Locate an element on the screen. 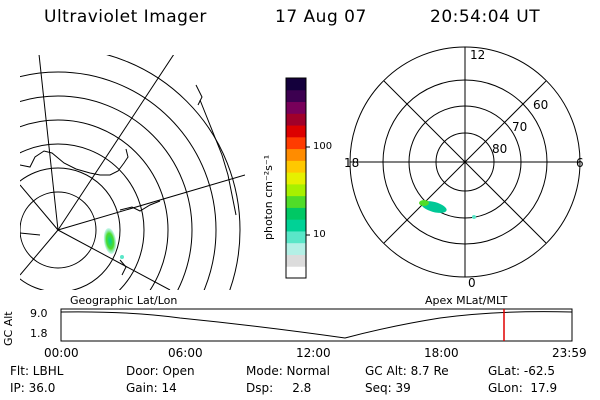  colorbar-tick-label: 10 is located at coordinates (319, 234).